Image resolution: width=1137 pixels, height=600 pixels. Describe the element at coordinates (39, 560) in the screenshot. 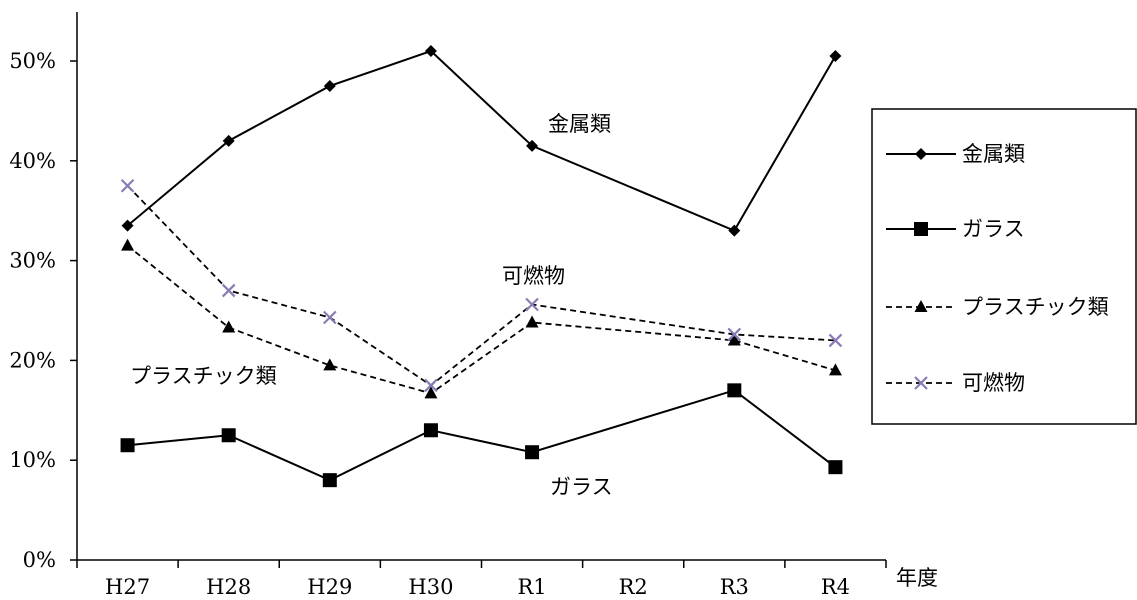

I see `y-tick-label: 0%` at that location.